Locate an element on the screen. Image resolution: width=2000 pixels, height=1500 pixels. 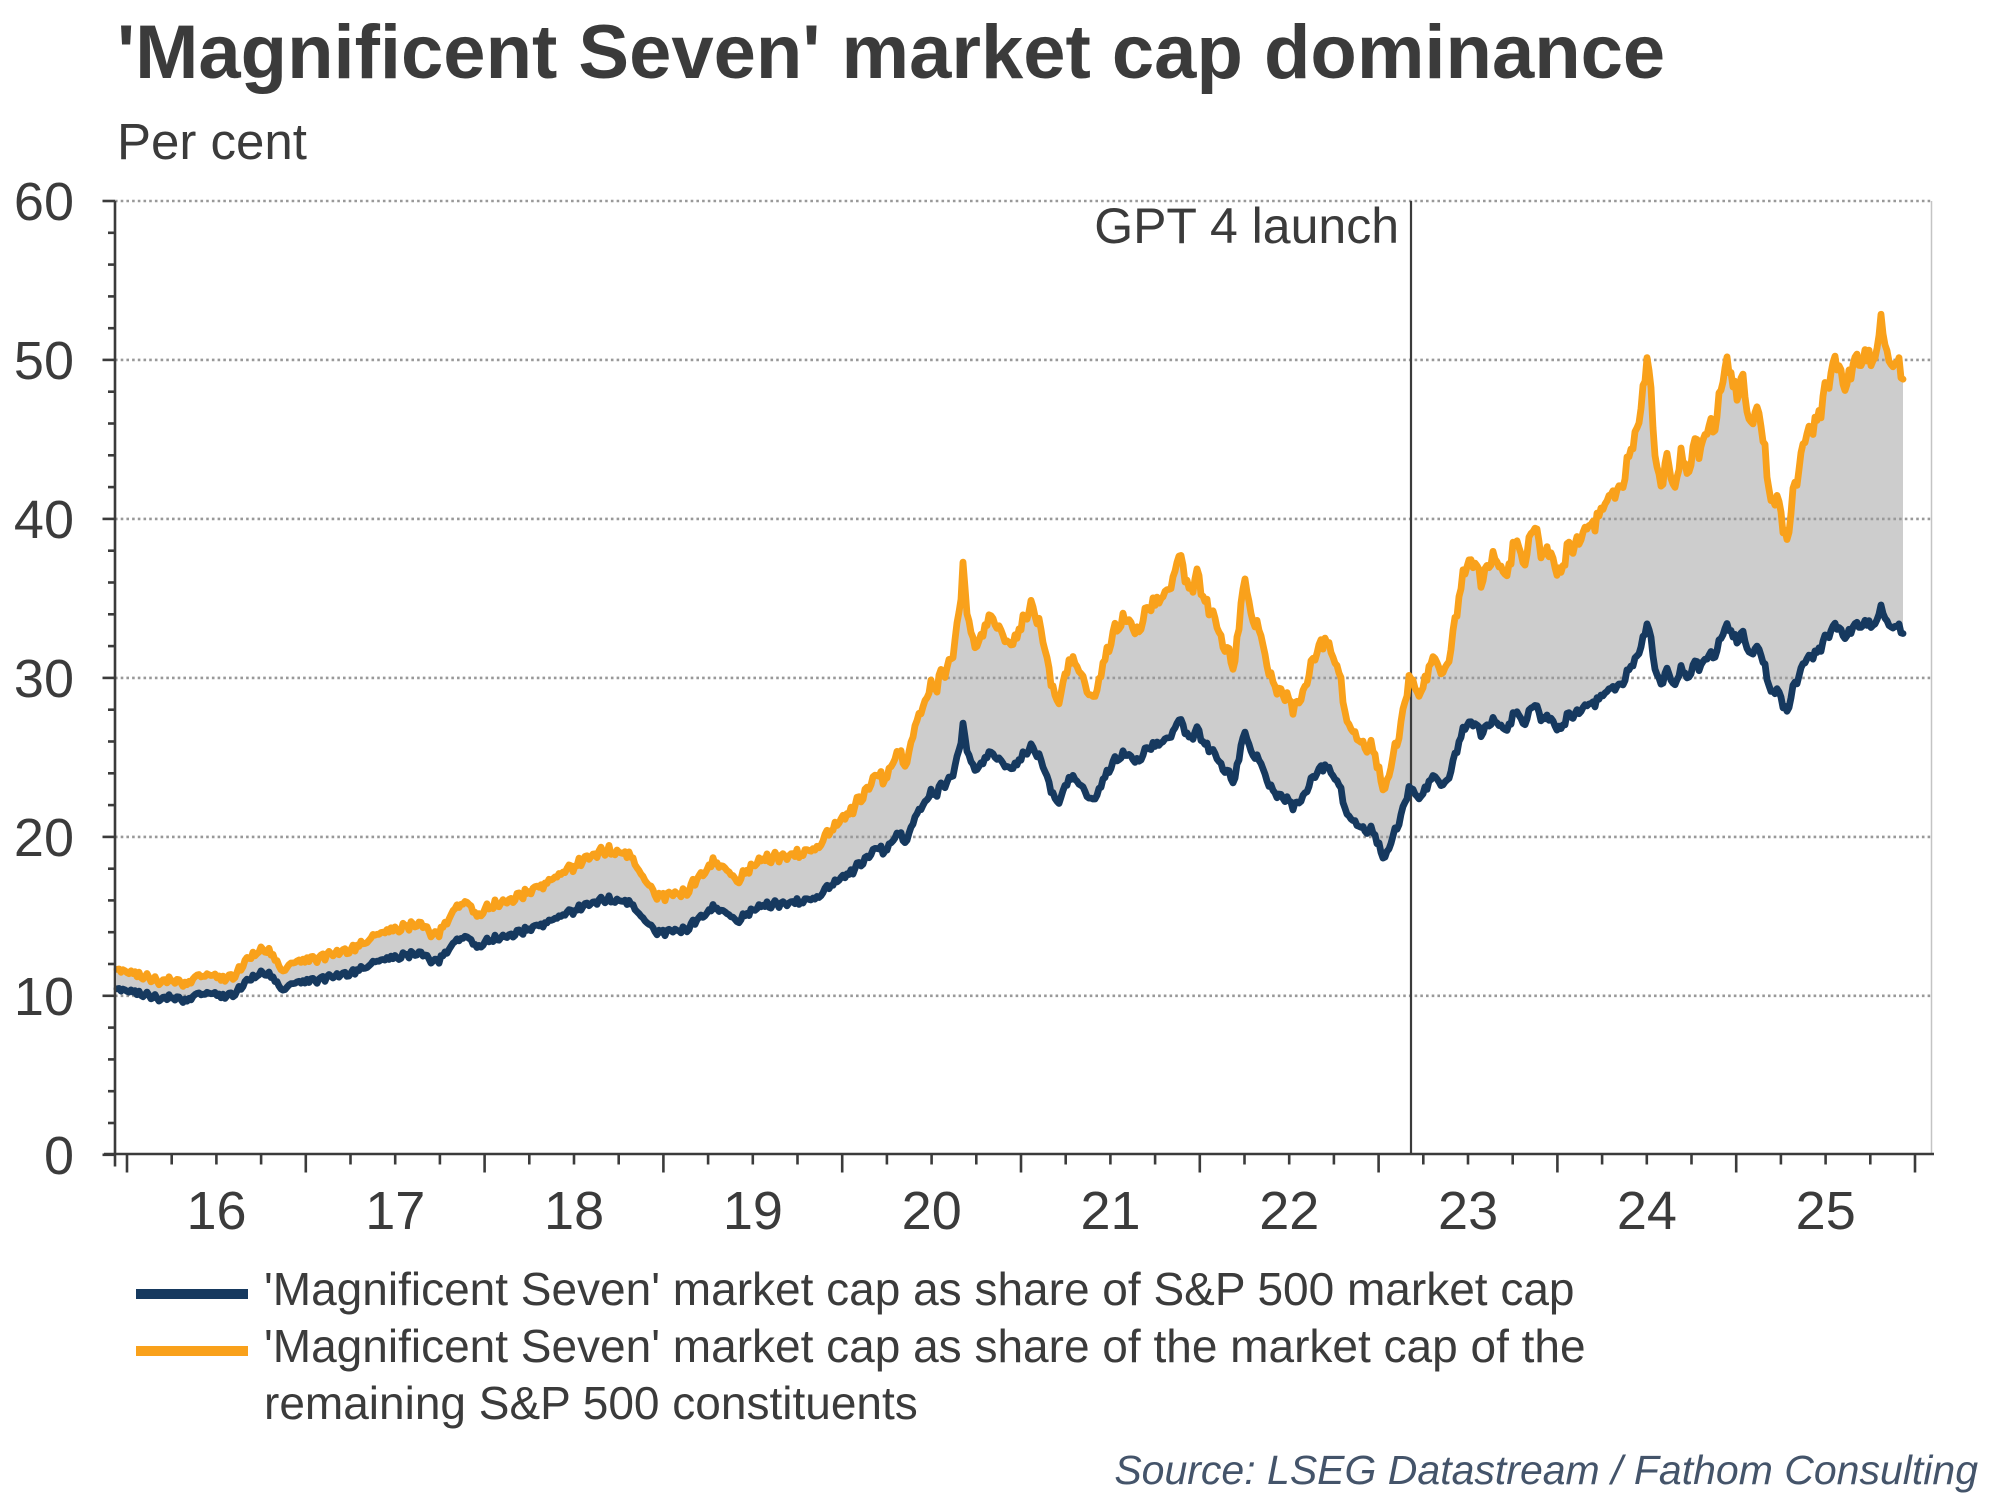
svg-text: 22 is located at coordinates (1289, 1211).